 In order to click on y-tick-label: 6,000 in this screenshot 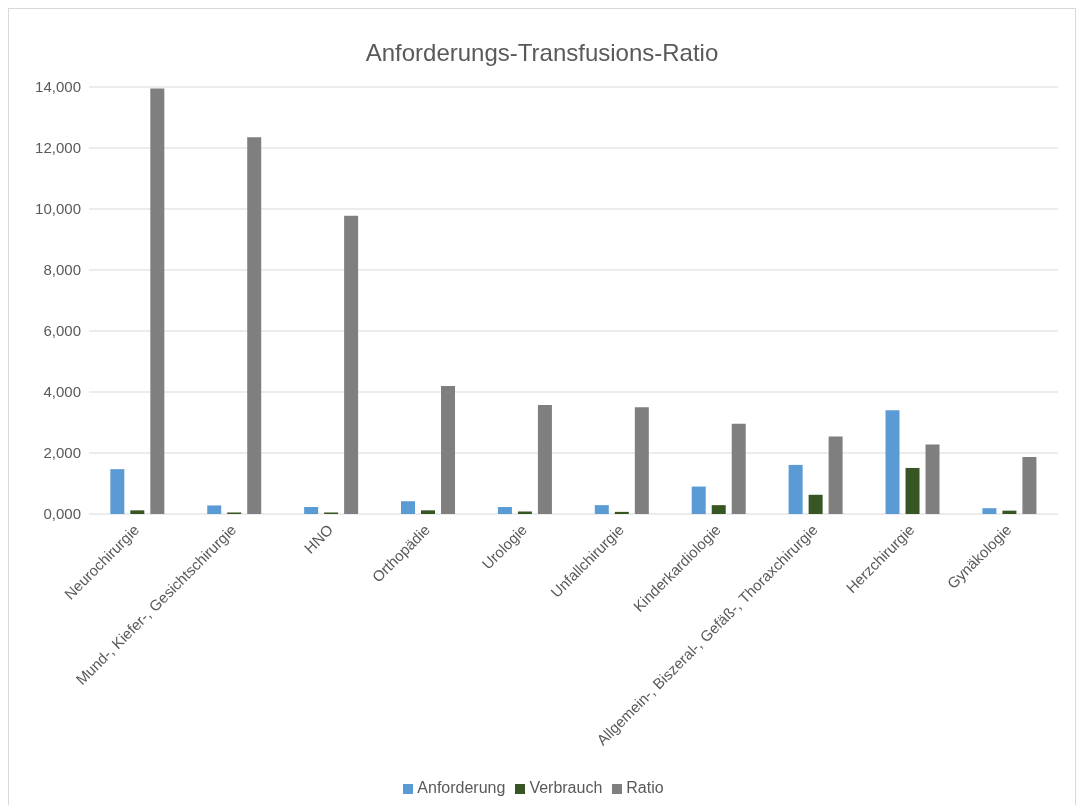, I will do `click(62, 331)`.